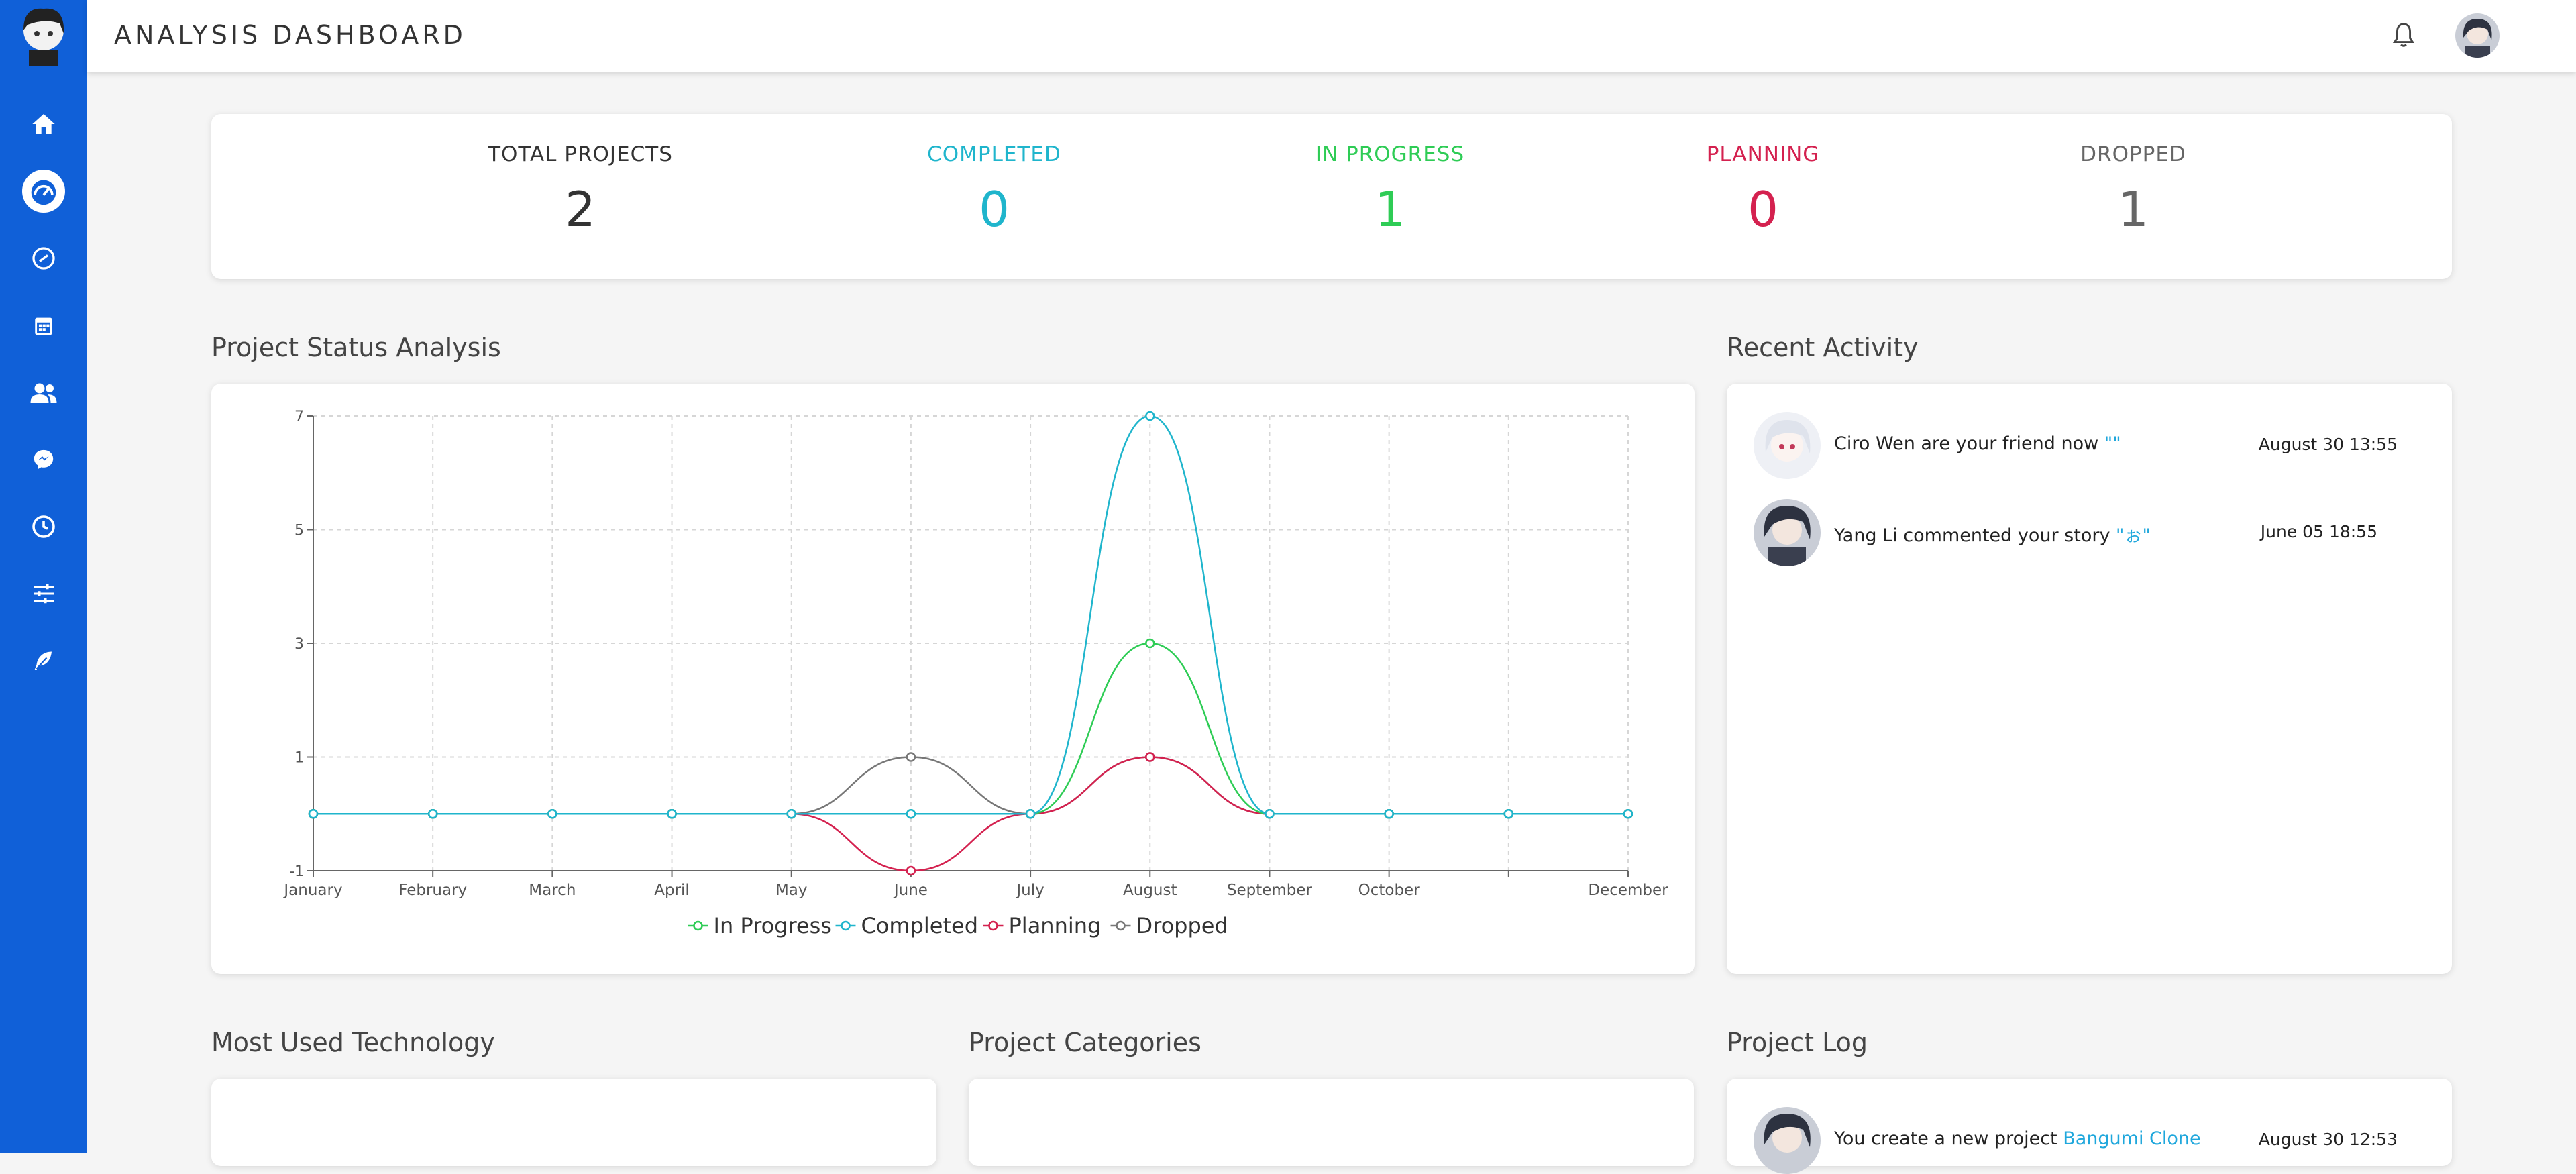 This screenshot has height=1174, width=2576. I want to click on calendar-icon, so click(43, 326).